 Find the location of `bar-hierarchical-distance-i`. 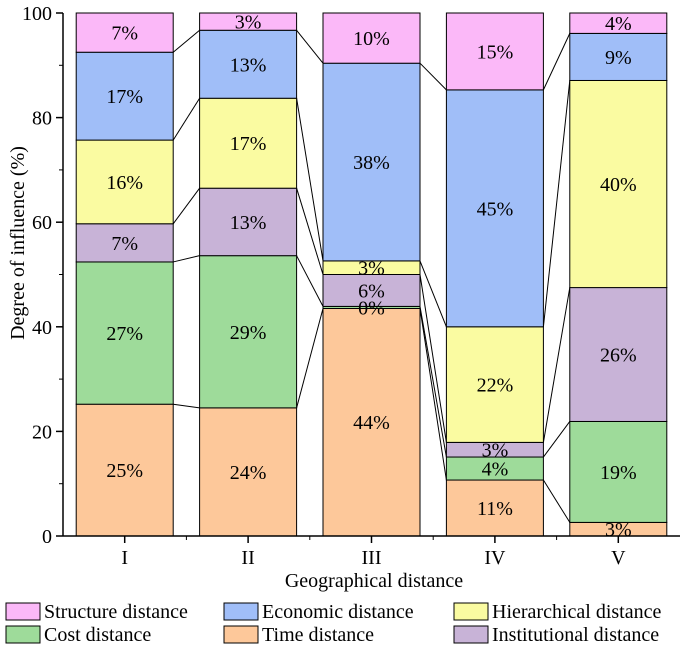

bar-hierarchical-distance-i is located at coordinates (124, 182).